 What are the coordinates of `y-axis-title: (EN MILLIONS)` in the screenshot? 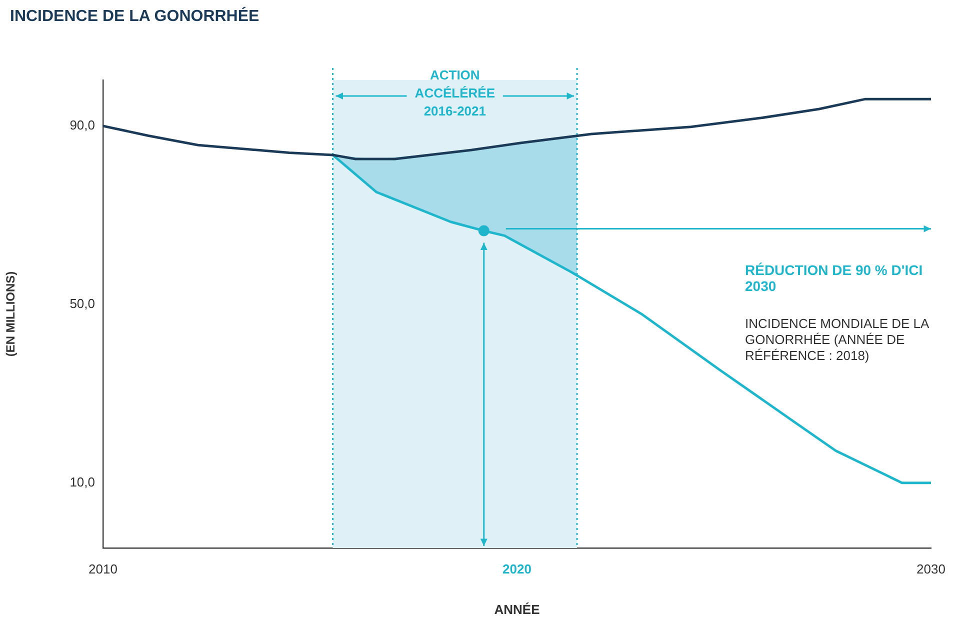 It's located at (11, 314).